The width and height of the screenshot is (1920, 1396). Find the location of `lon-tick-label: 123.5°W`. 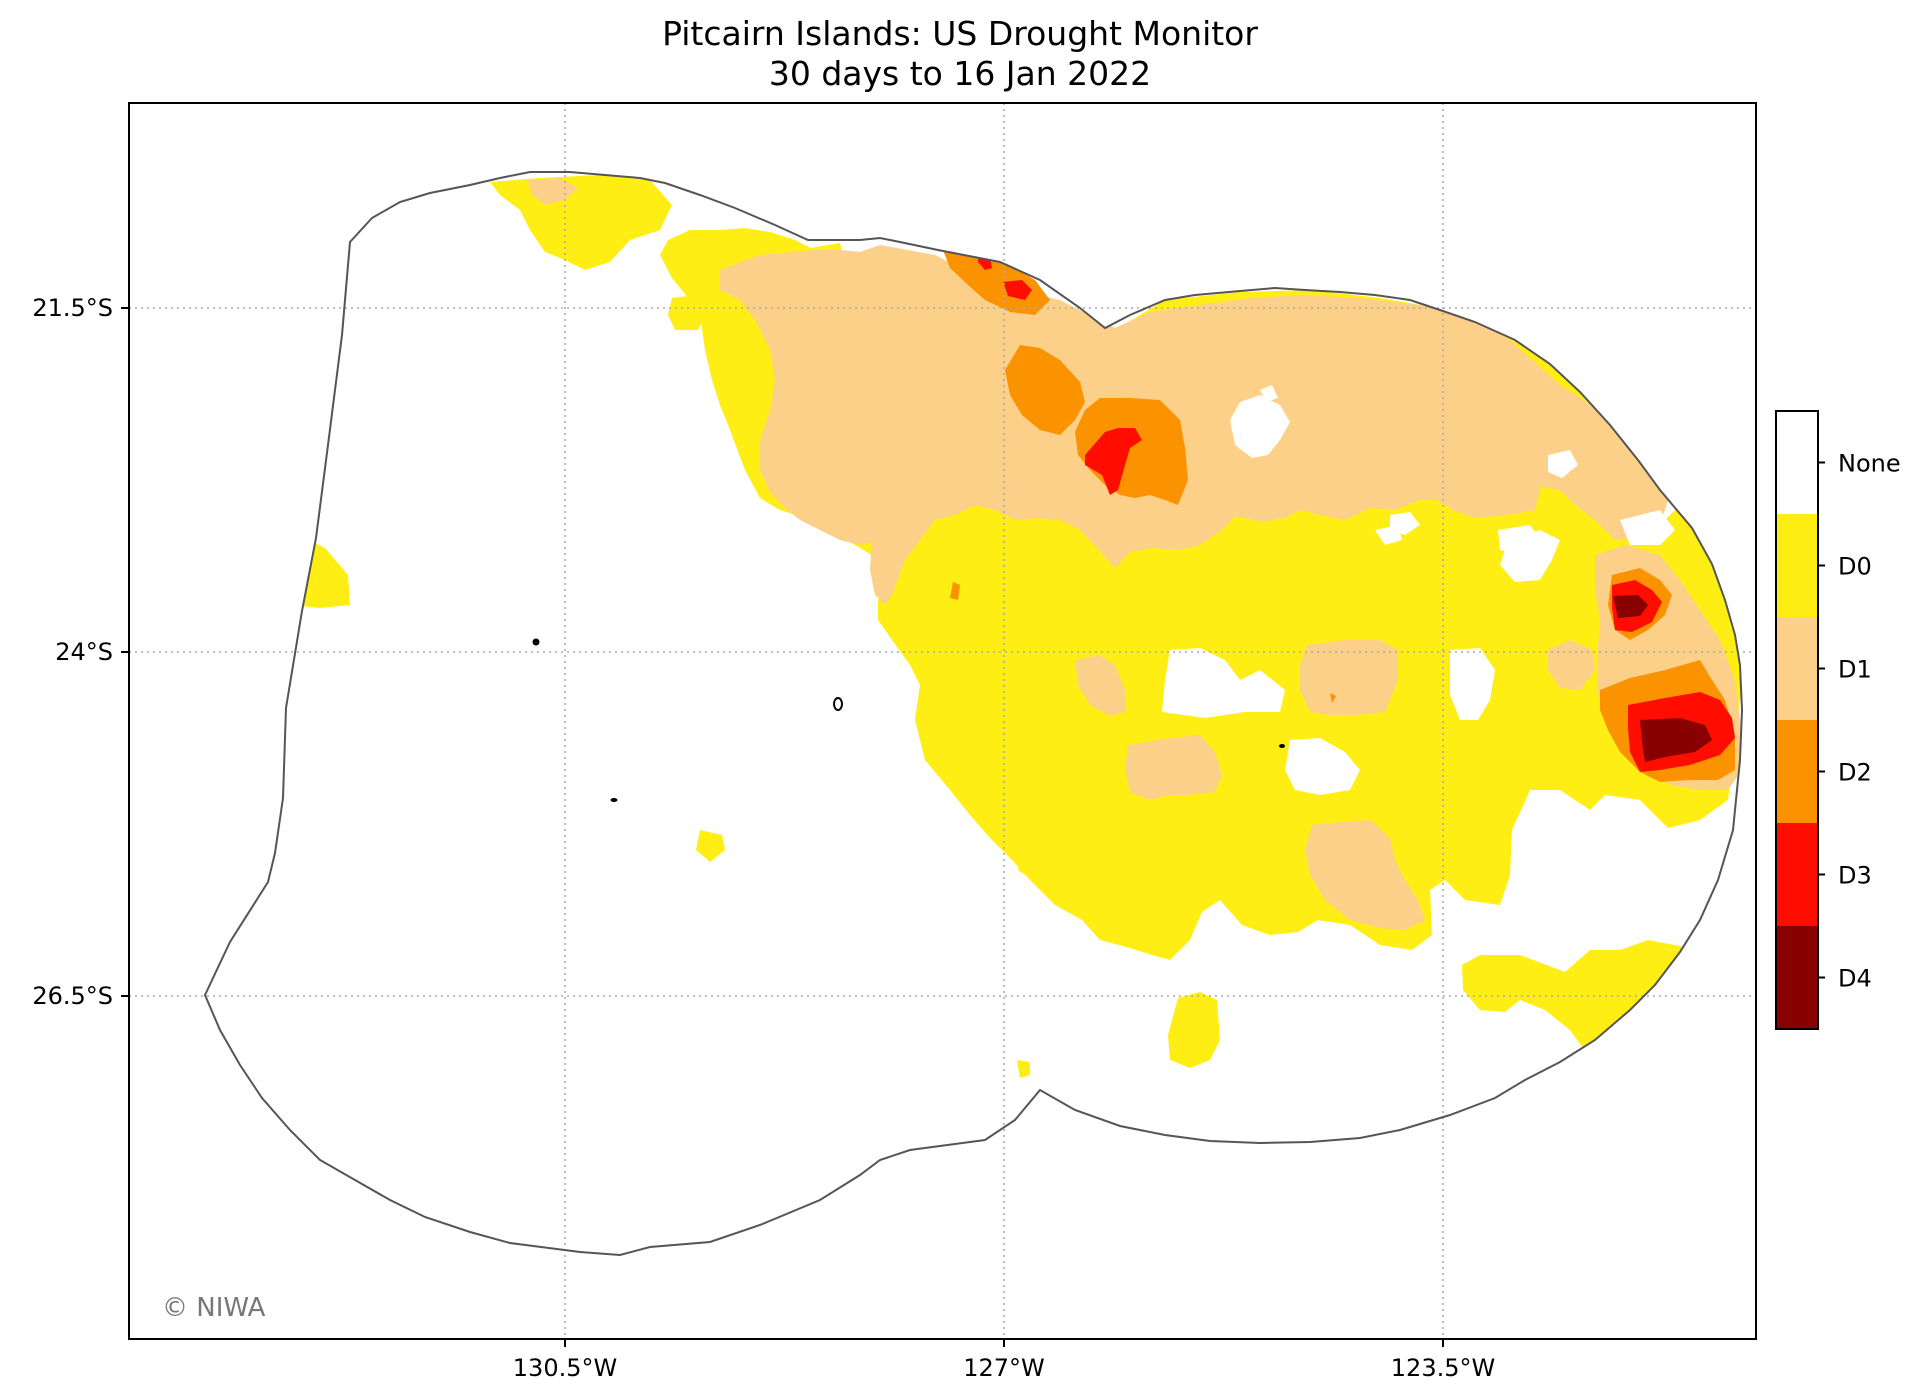

lon-tick-label: 123.5°W is located at coordinates (1443, 1368).